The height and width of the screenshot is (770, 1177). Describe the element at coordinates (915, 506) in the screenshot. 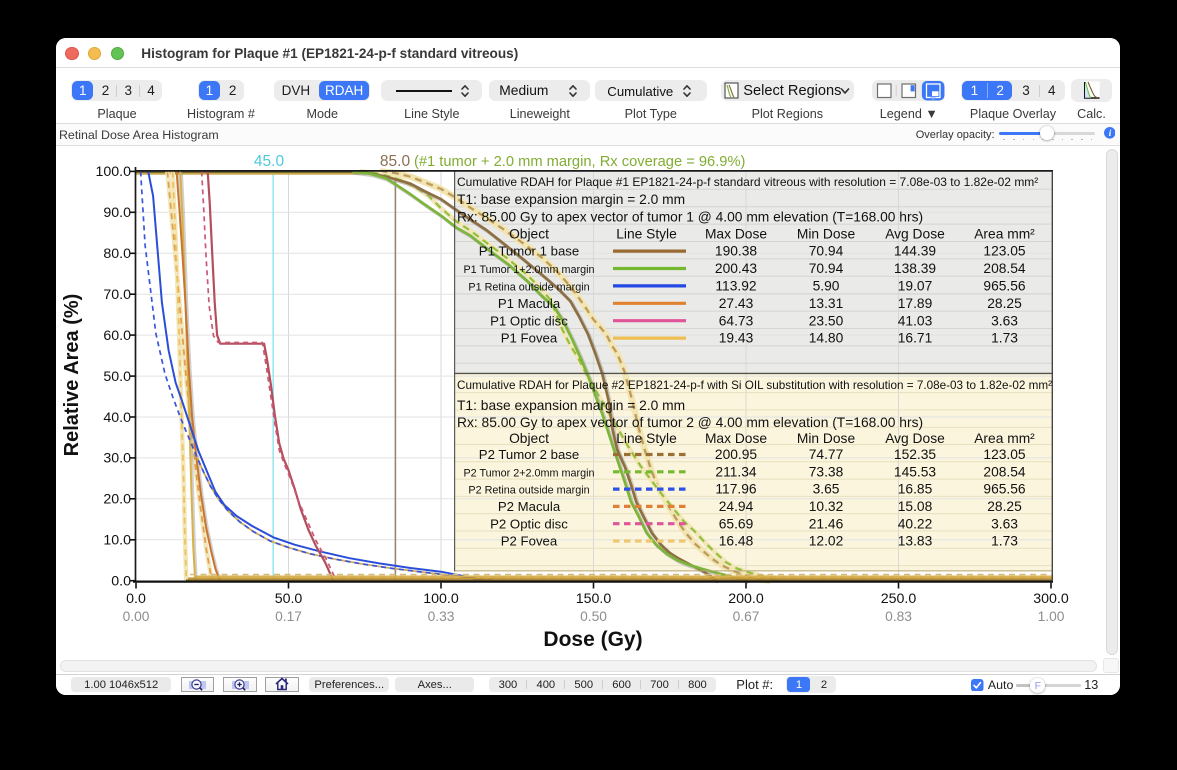

I see `svg-text: 15.08` at that location.